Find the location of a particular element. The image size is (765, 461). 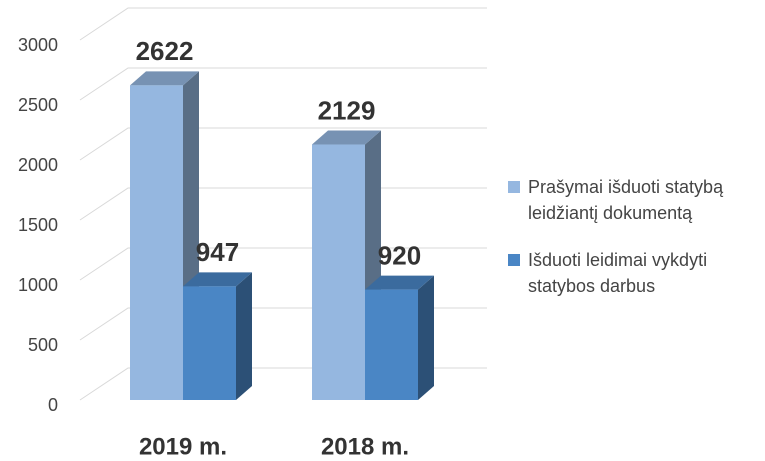

legend-item: Išduoti leidimai vykdyti statybos darbus is located at coordinates (633, 273).